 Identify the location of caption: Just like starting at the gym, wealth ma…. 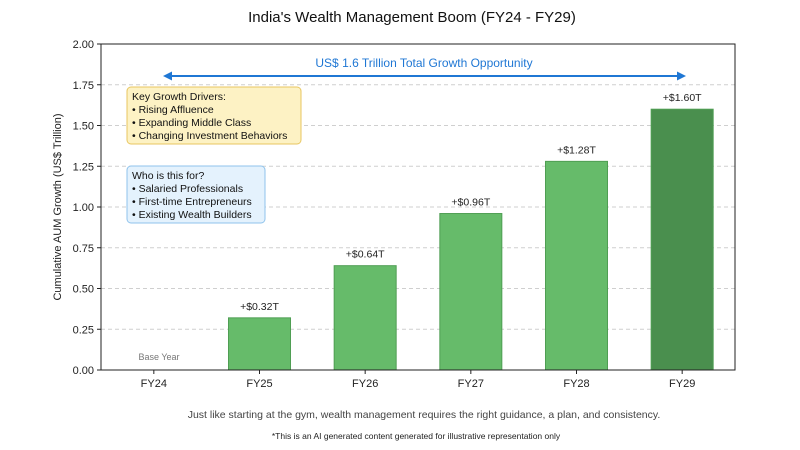
(424, 415).